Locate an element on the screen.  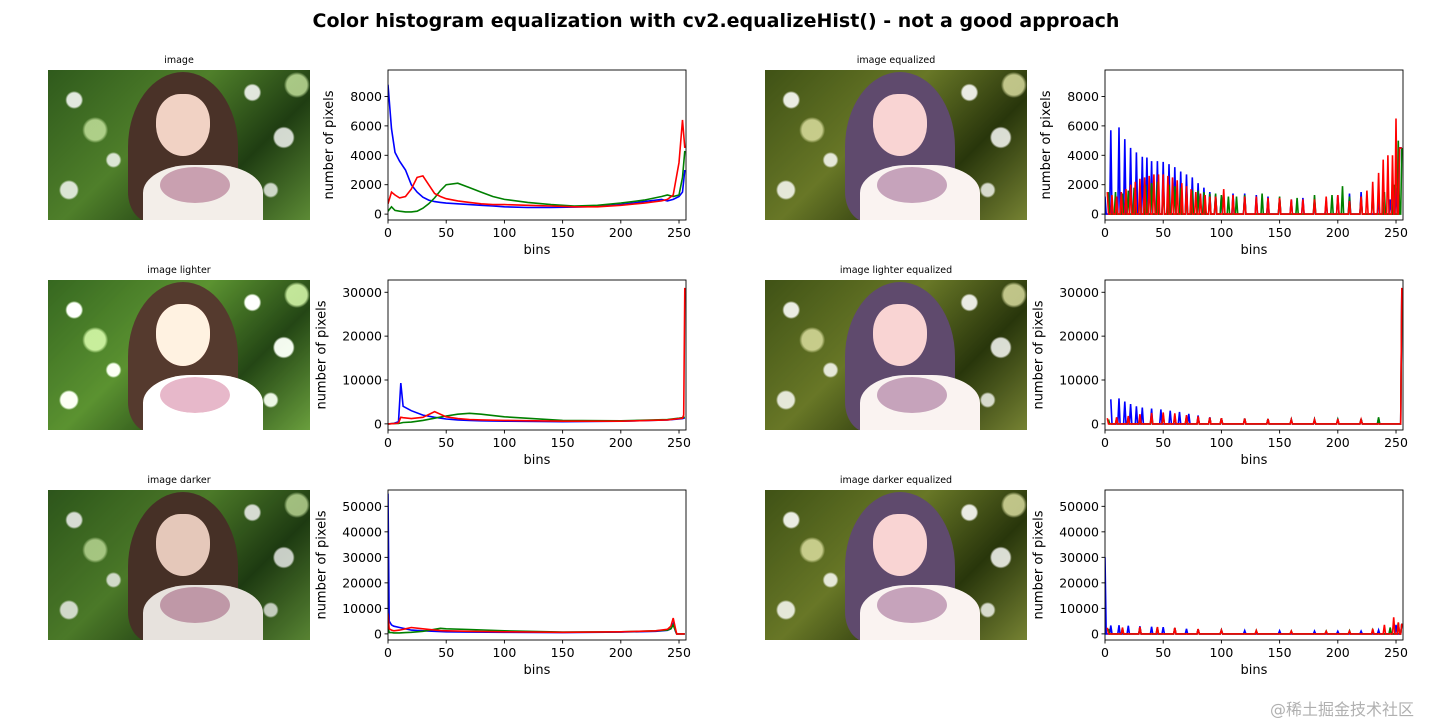
image-lighter-equalized-title: image lighter equalized is located at coordinates (896, 270).